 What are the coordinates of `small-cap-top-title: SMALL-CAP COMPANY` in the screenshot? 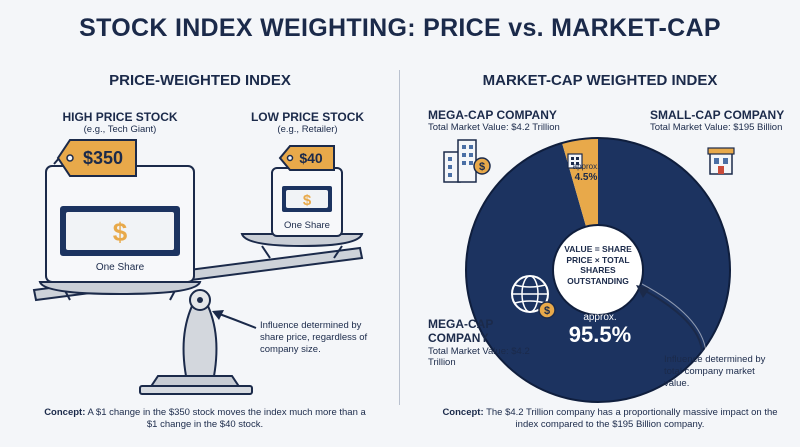 It's located at (717, 115).